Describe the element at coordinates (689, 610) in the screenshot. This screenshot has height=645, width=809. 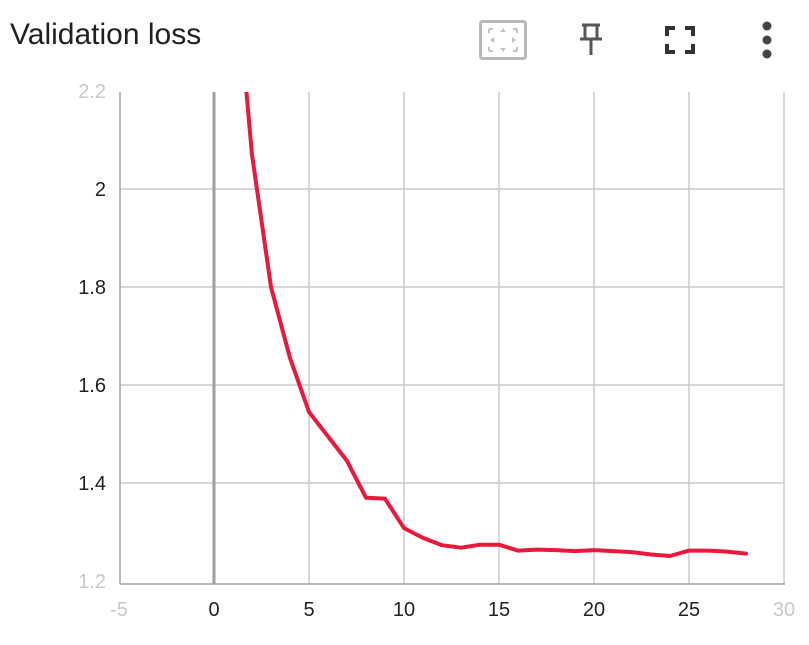
I see `x-tick-label: 25` at that location.